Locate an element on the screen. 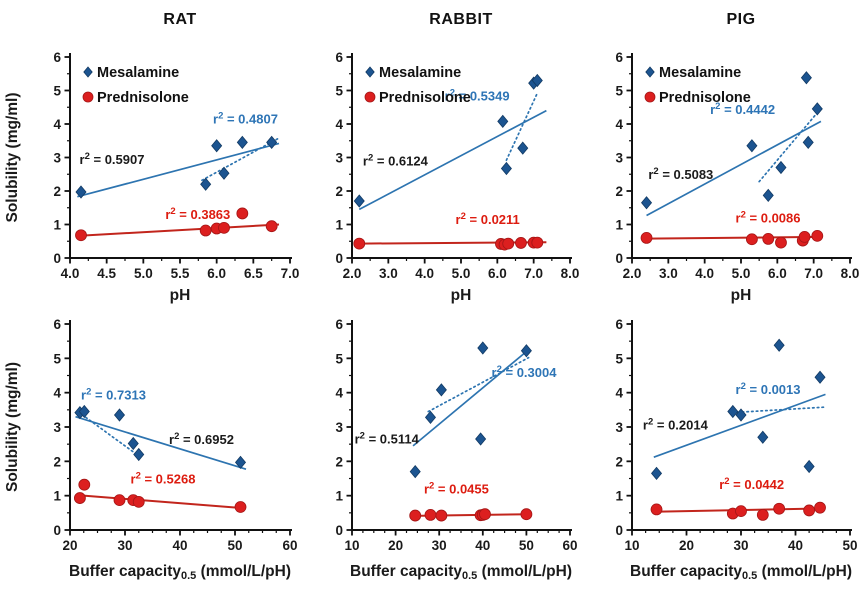 The image size is (866, 600). axes: 10 20 30 40 50 0 1 2 3 4 5 6 is located at coordinates (736, 435).